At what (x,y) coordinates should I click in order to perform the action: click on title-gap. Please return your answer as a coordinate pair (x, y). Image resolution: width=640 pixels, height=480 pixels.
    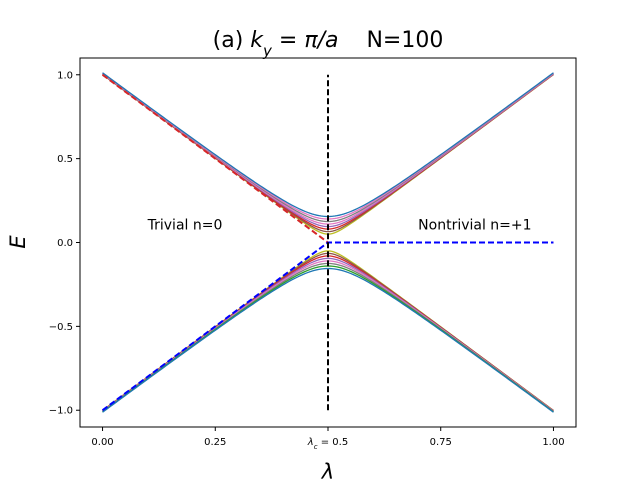
    Looking at the image, I should click on (352, 40).